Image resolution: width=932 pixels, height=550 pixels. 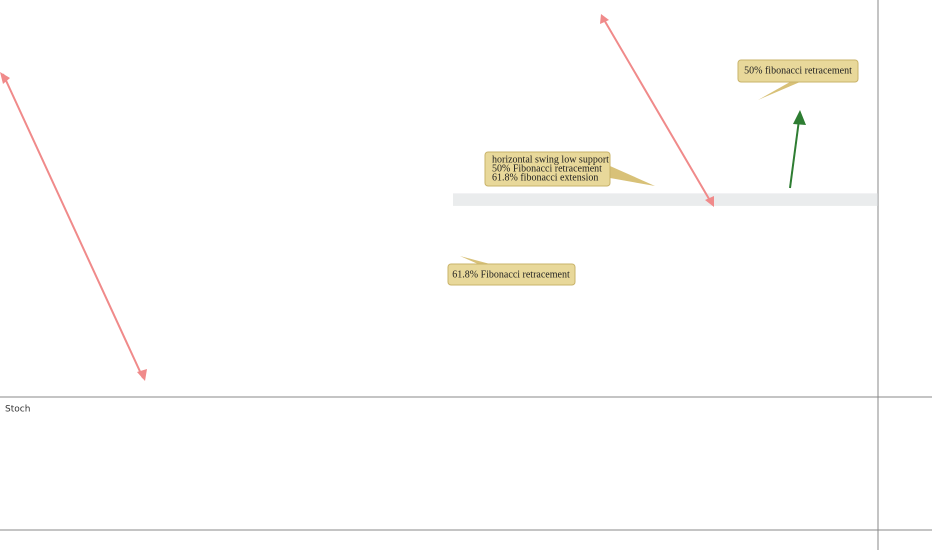 I want to click on indicator-title: Stoch, so click(x=17, y=410).